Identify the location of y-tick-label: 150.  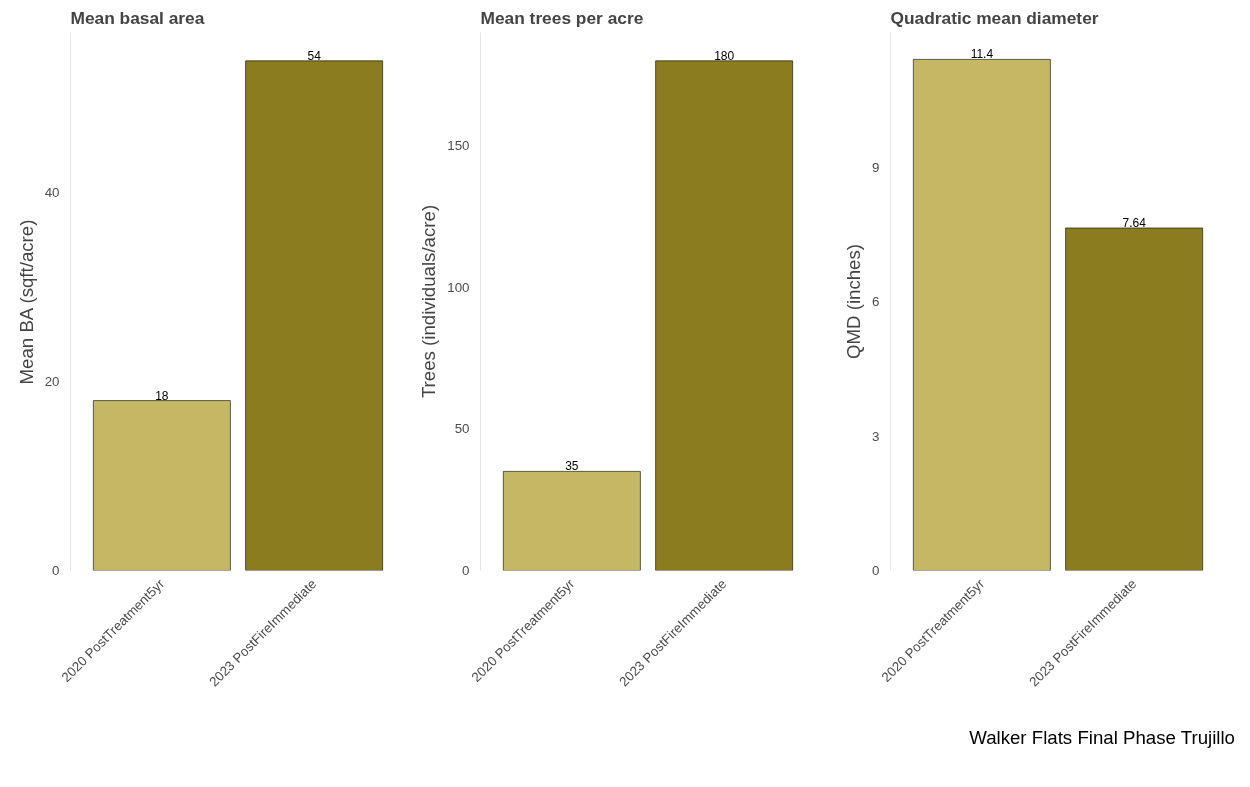
(458, 146).